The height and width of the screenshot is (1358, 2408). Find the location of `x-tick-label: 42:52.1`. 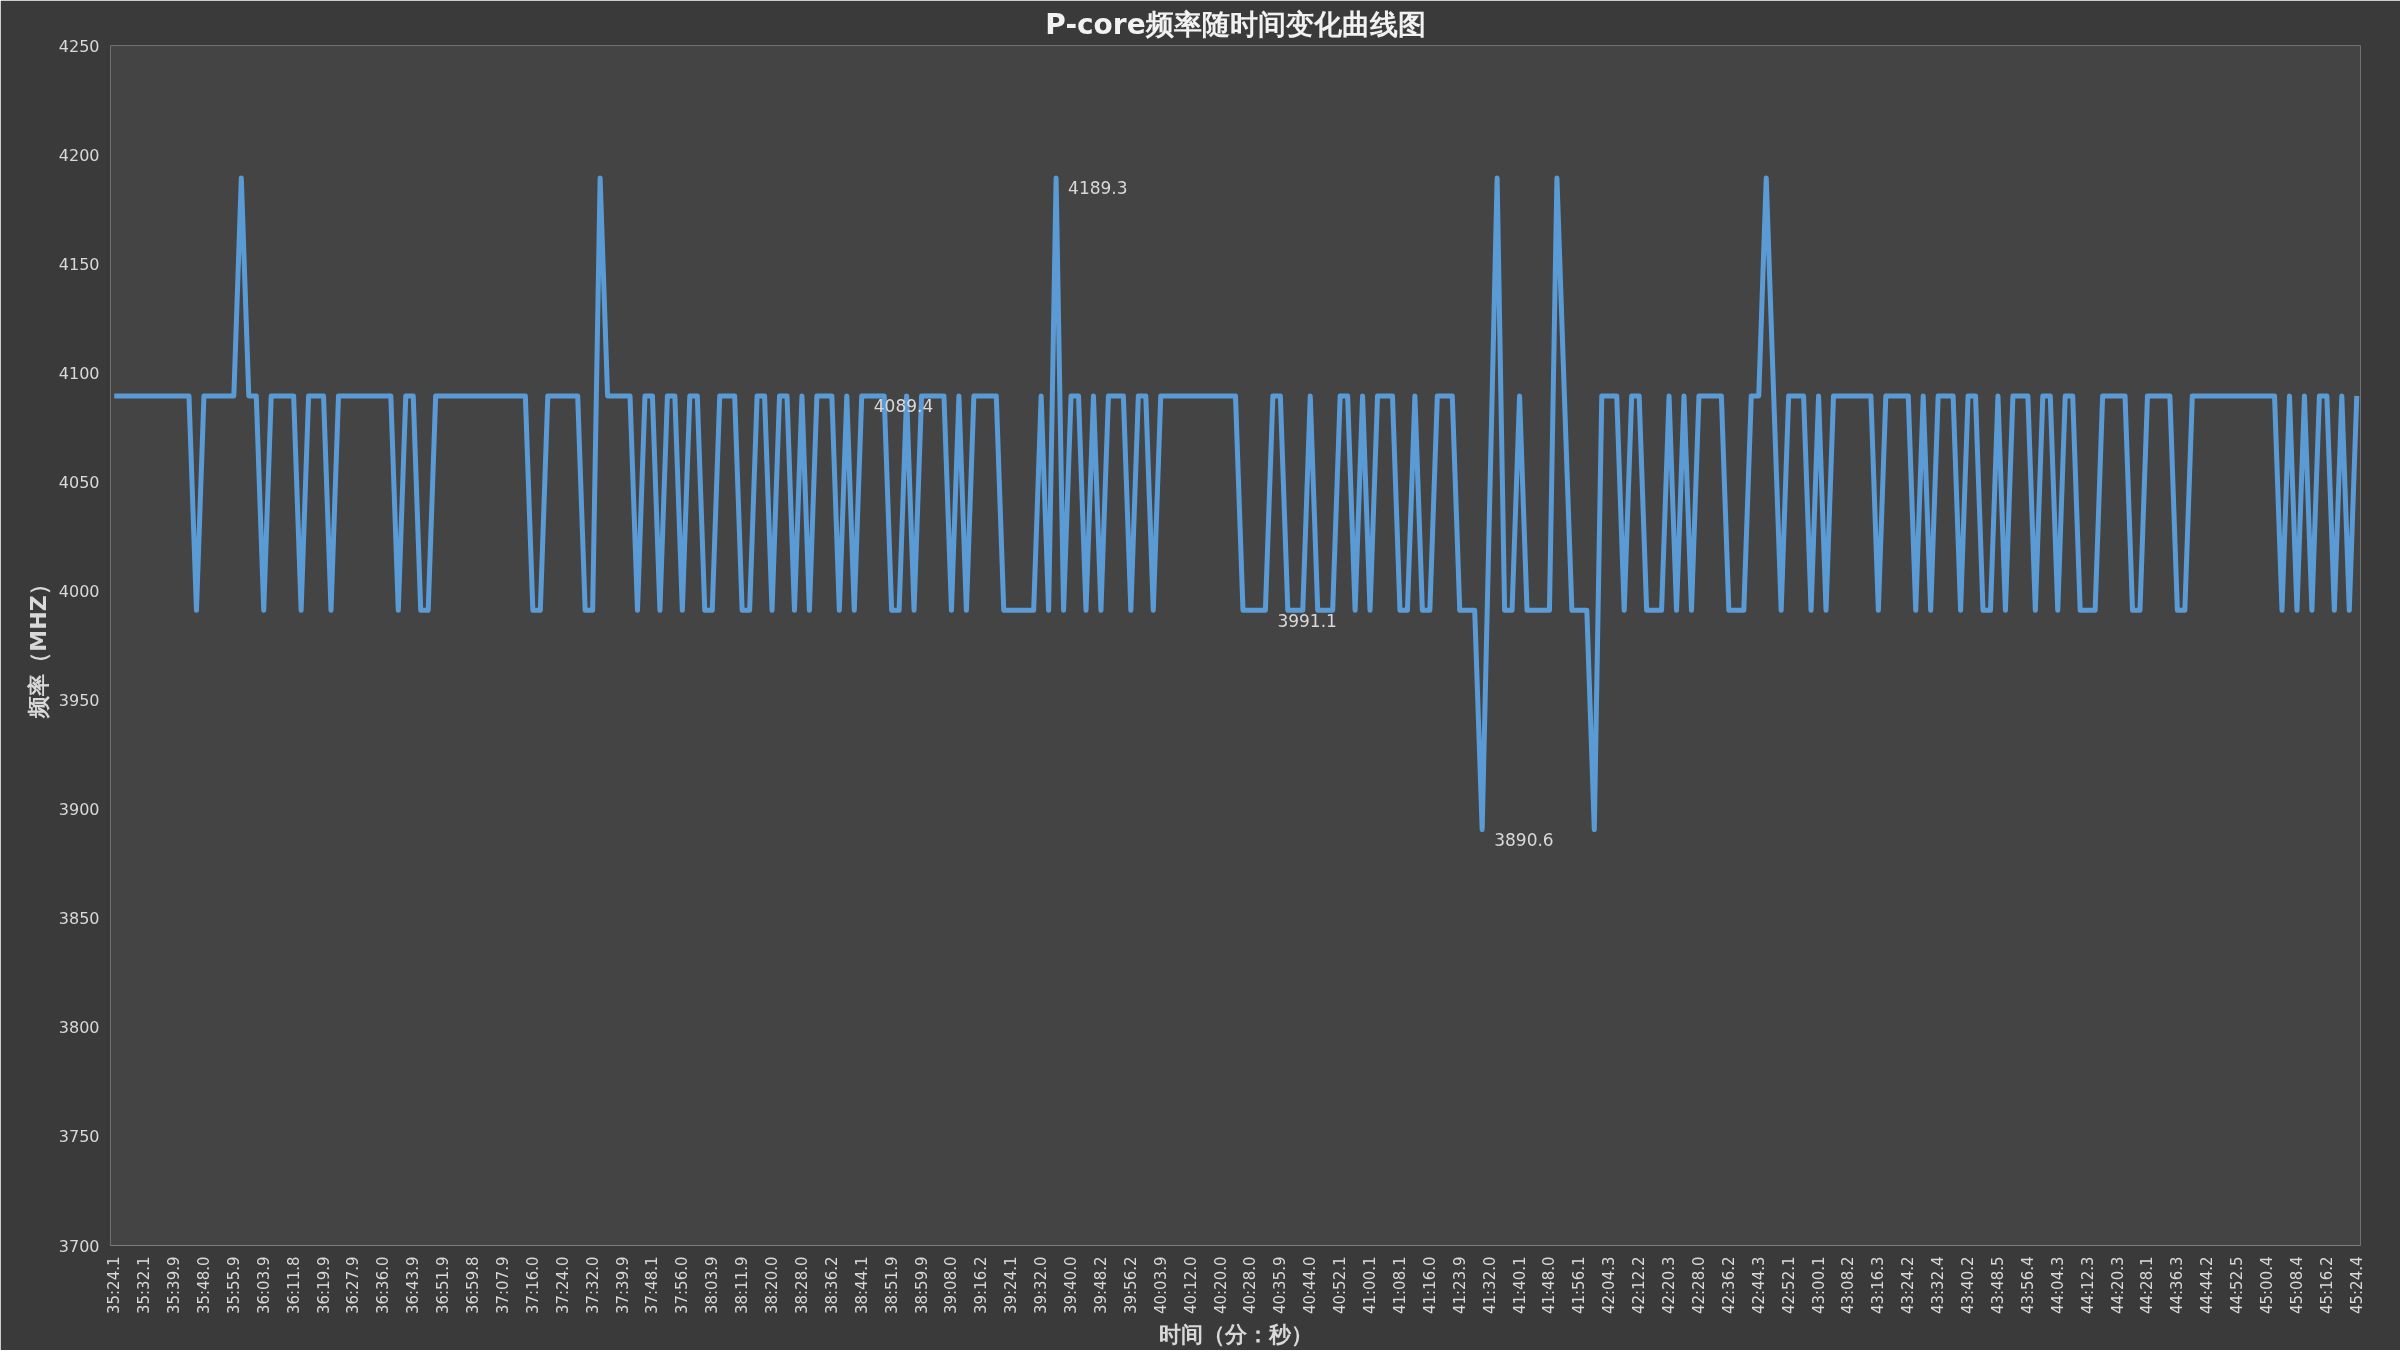

x-tick-label: 42:52.1 is located at coordinates (1788, 1285).